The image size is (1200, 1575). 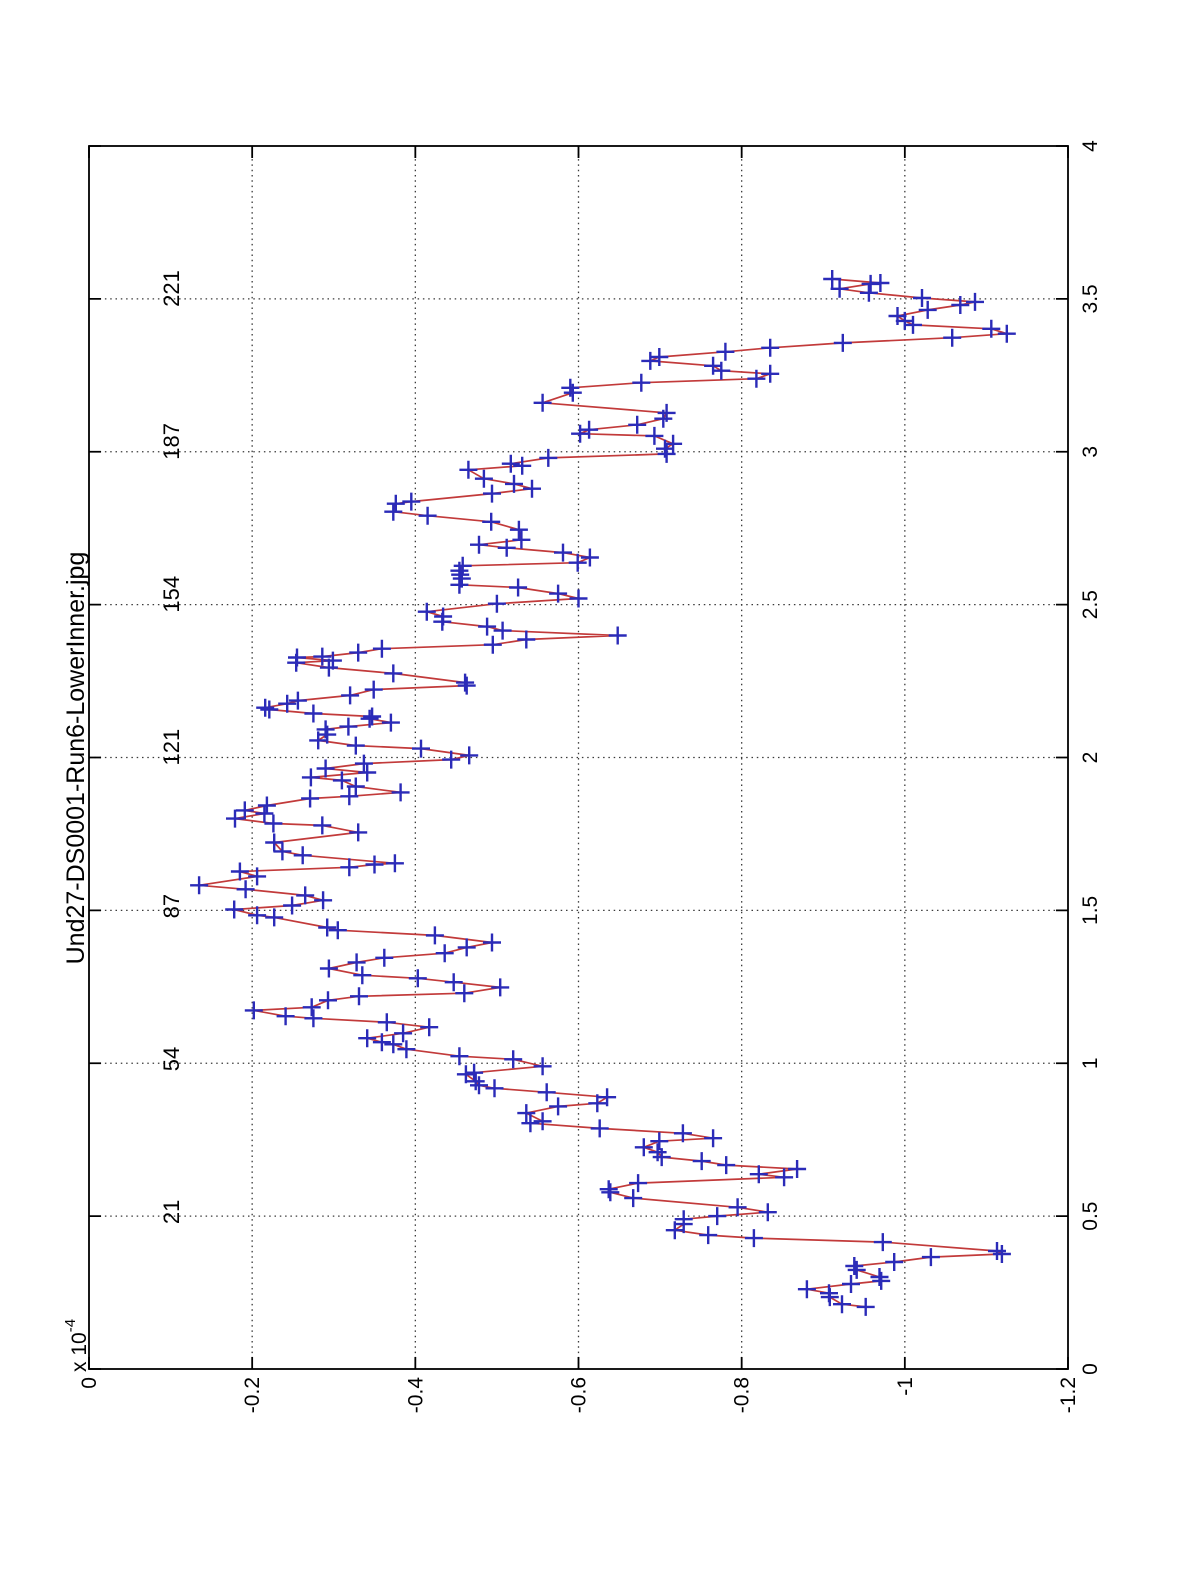 I want to click on top-frame-label: 87, so click(x=171, y=906).